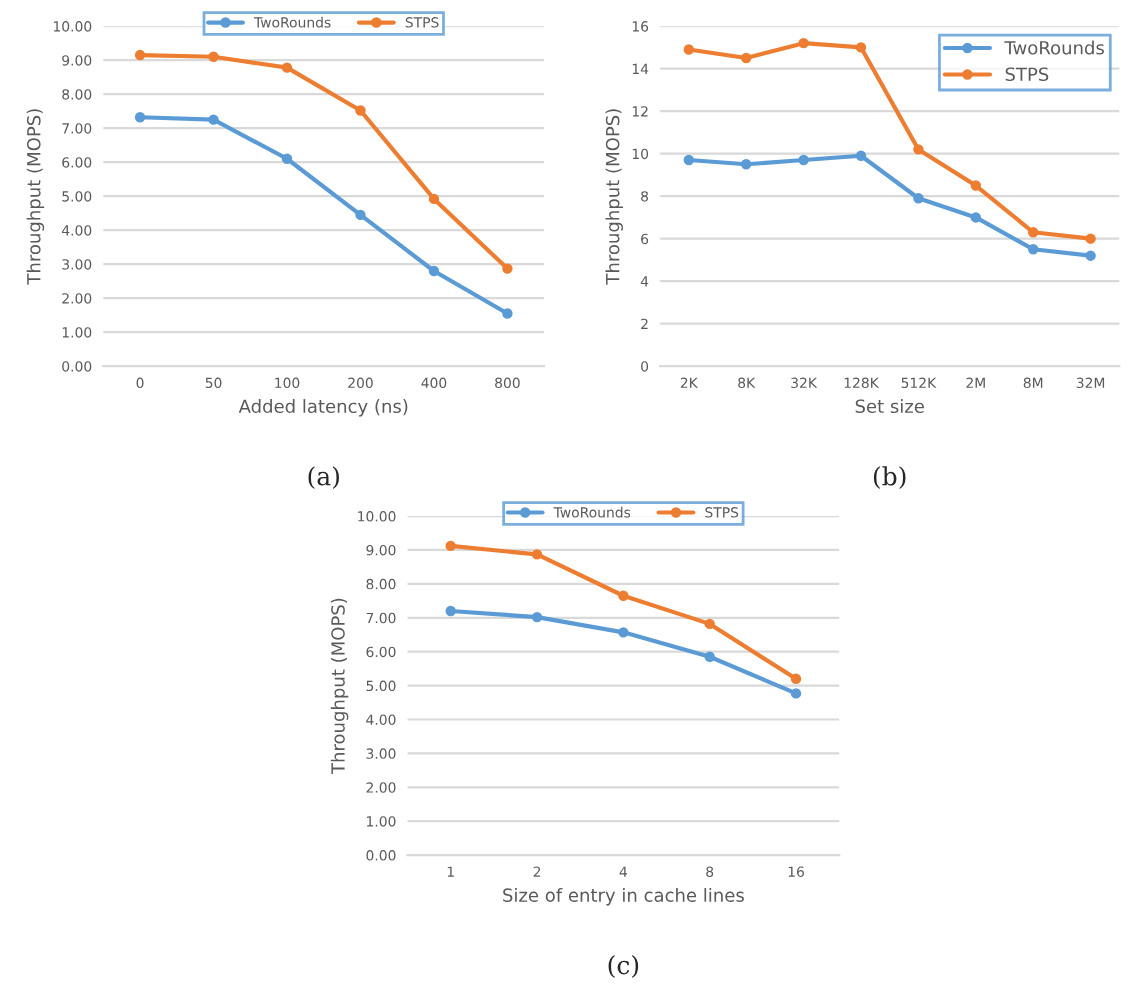  I want to click on text: (c), so click(623, 966).